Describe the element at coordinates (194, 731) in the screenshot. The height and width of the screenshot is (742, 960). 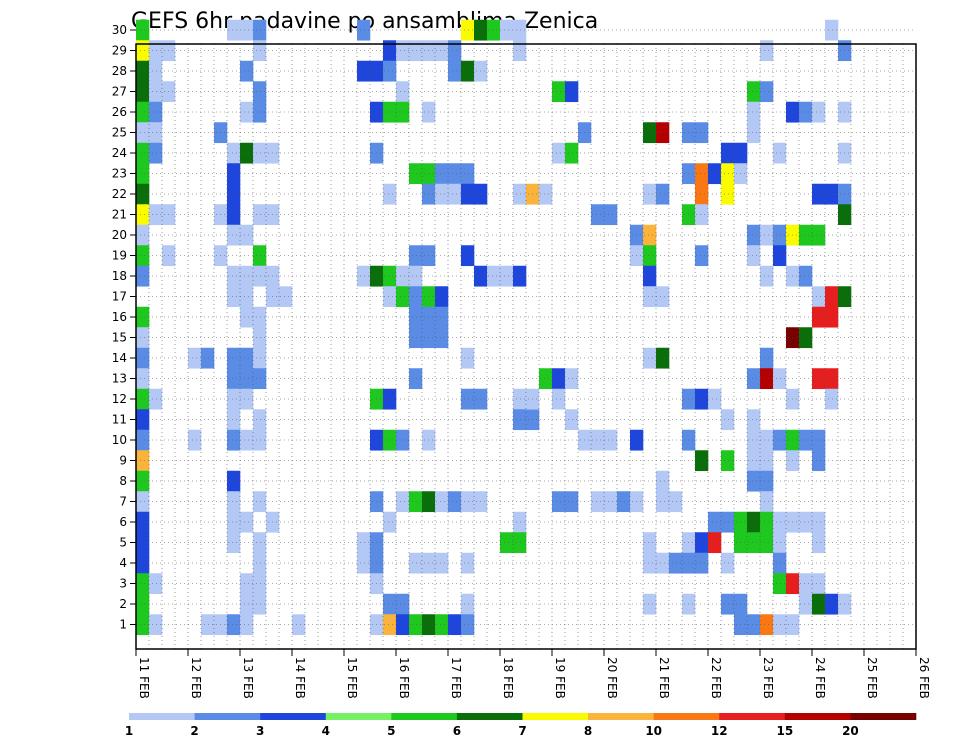
I see `colorbar-label: 2` at that location.